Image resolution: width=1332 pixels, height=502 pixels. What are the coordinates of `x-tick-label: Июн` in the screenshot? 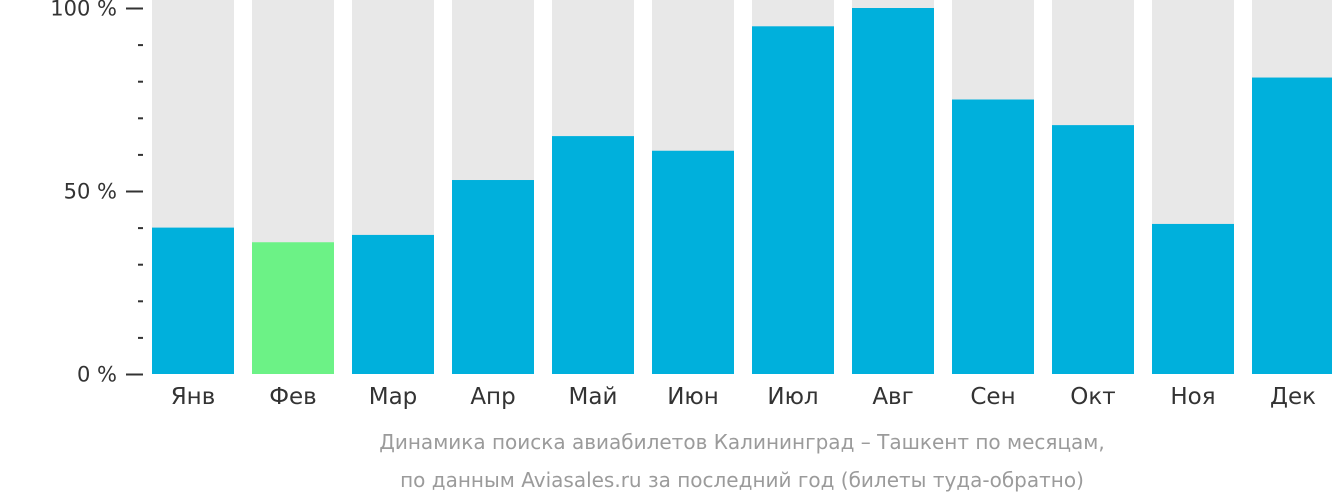 It's located at (693, 397).